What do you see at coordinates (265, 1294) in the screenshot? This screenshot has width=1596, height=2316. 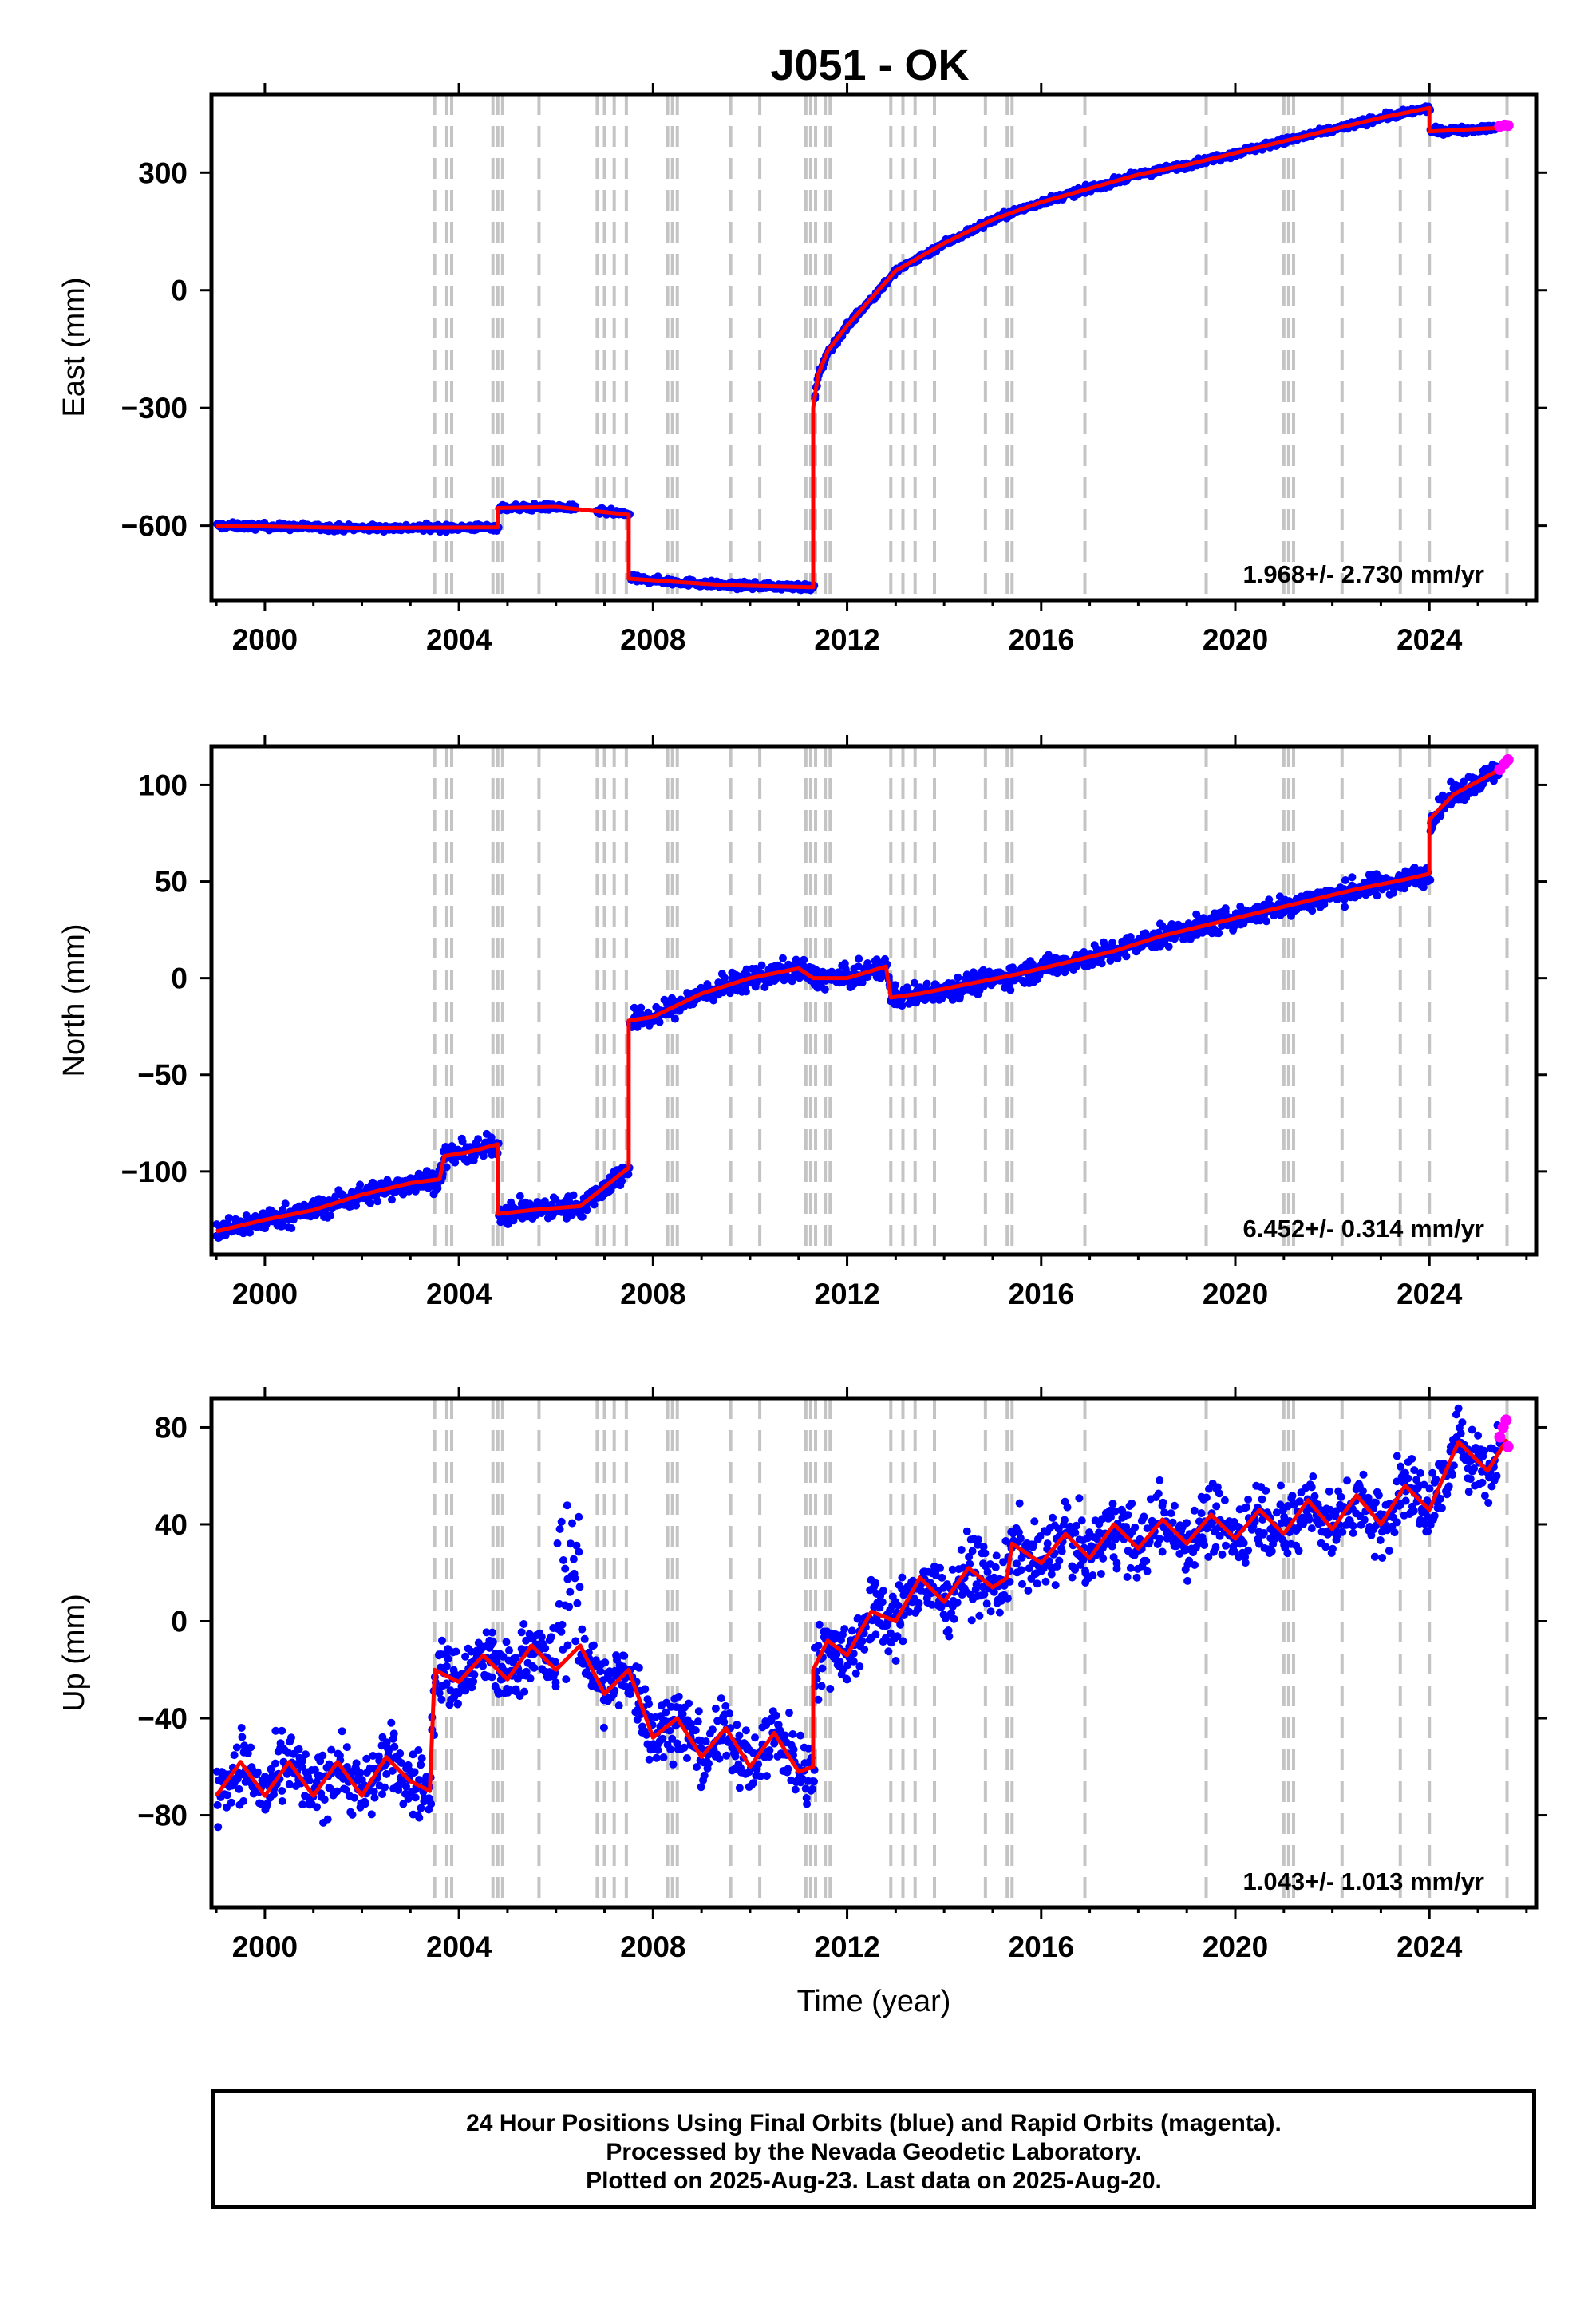 I see `x-tick-label: 2000` at bounding box center [265, 1294].